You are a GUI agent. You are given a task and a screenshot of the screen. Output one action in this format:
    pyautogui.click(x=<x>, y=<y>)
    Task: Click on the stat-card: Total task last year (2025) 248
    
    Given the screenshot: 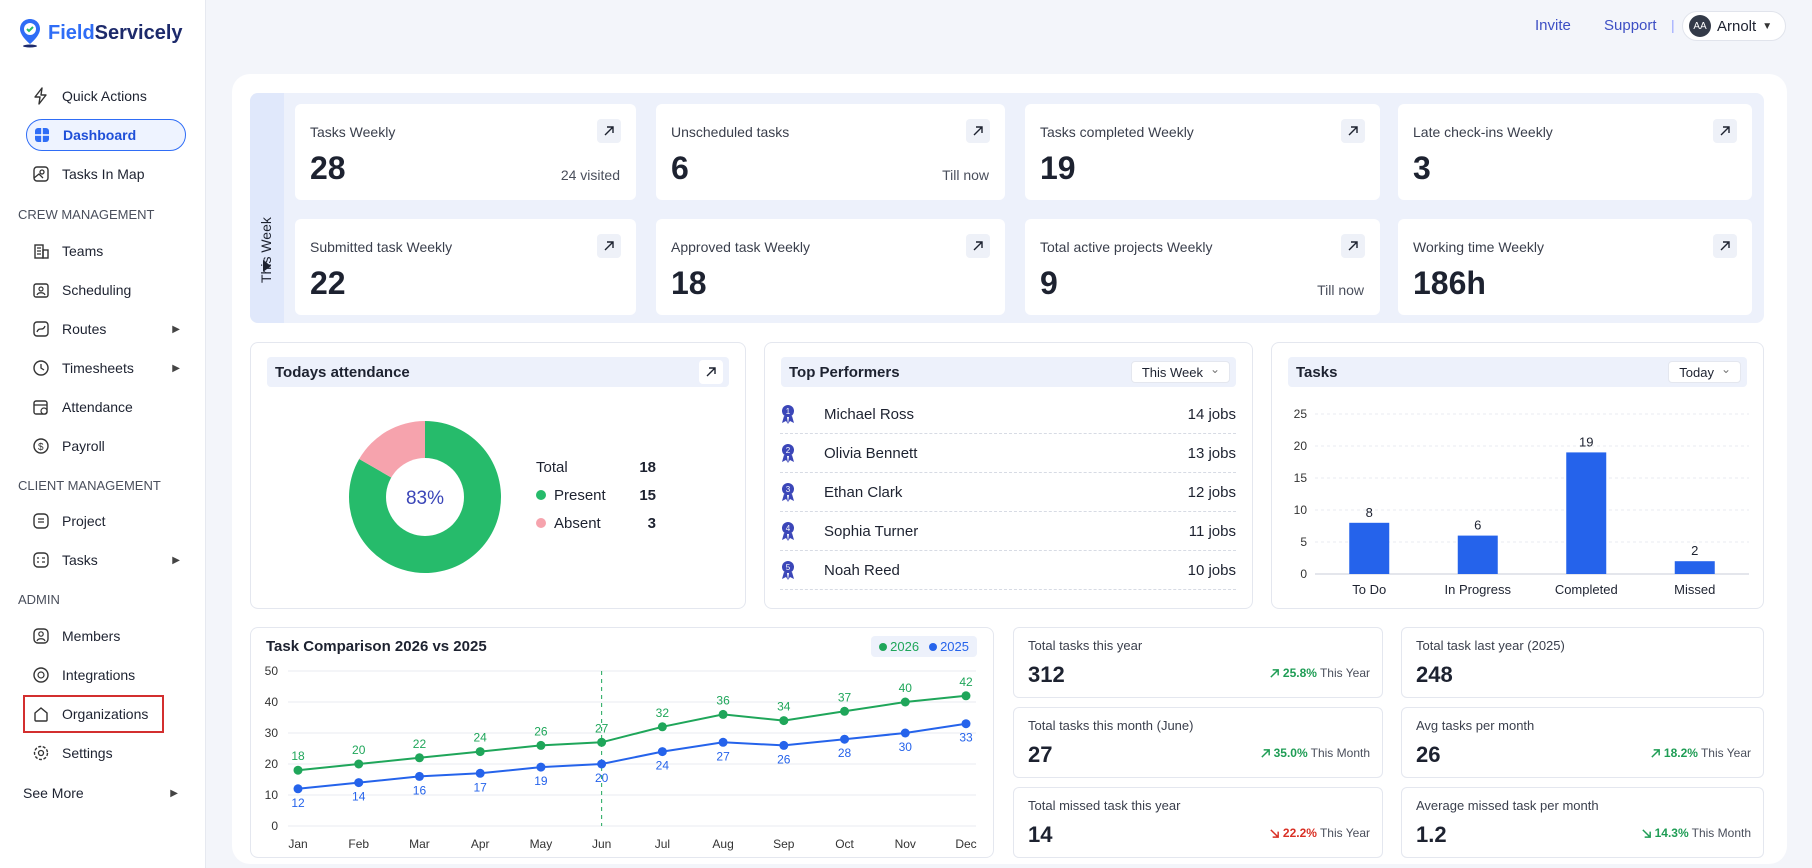 What is the action you would take?
    pyautogui.click(x=1582, y=662)
    